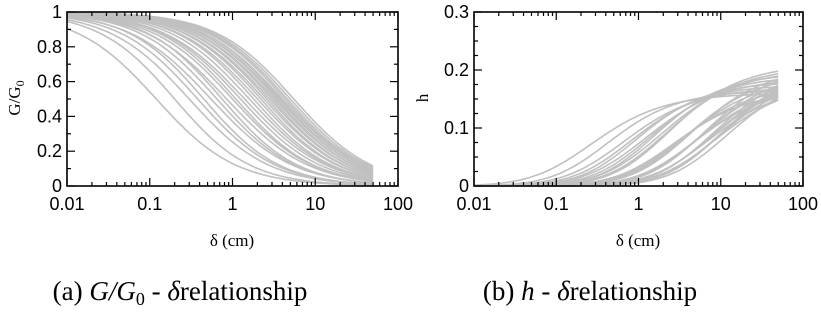 Image resolution: width=821 pixels, height=320 pixels. Describe the element at coordinates (456, 128) in the screenshot. I see `y-tick-label: 0.1` at that location.